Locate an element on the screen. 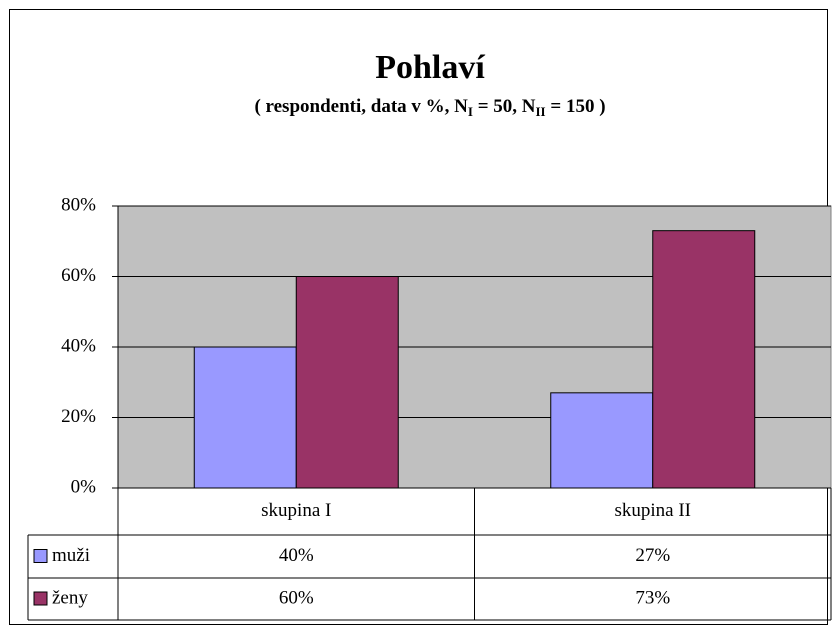 This screenshot has width=835, height=631. data-label: 73% is located at coordinates (652, 597).